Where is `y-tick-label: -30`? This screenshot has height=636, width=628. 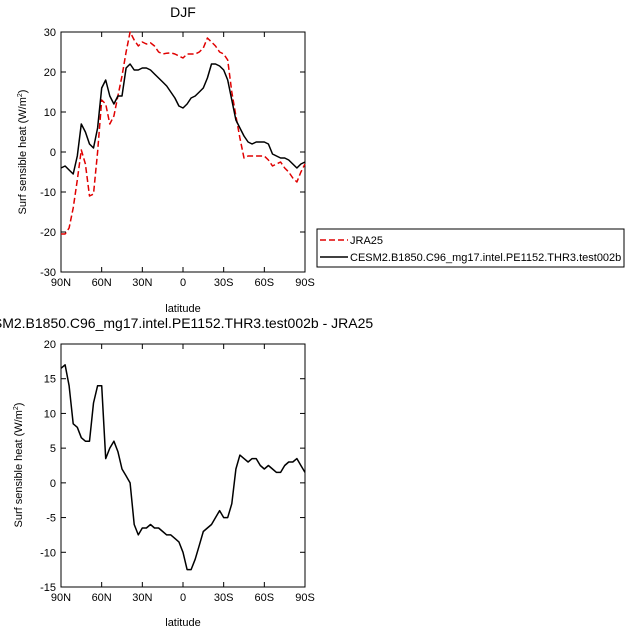 y-tick-label: -30 is located at coordinates (48, 273).